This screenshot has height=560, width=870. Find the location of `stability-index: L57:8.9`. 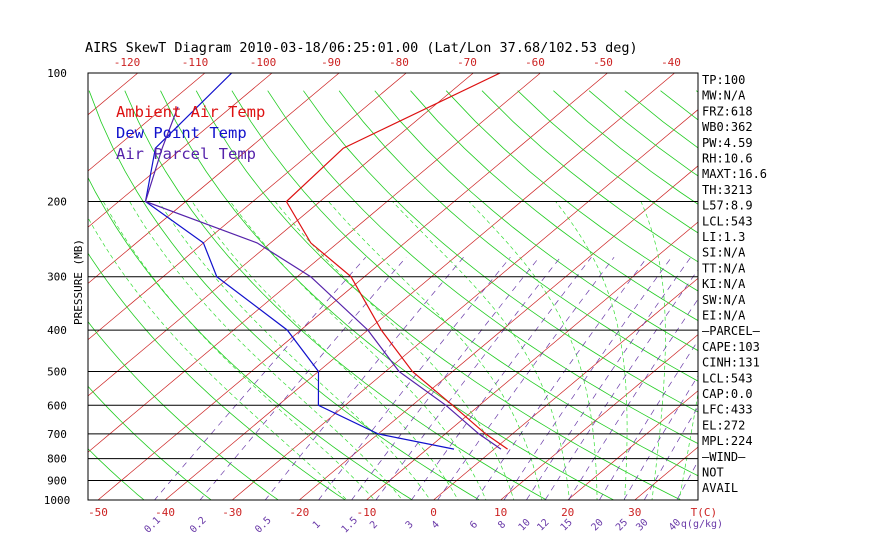

stability-index: L57:8.9 is located at coordinates (727, 206).